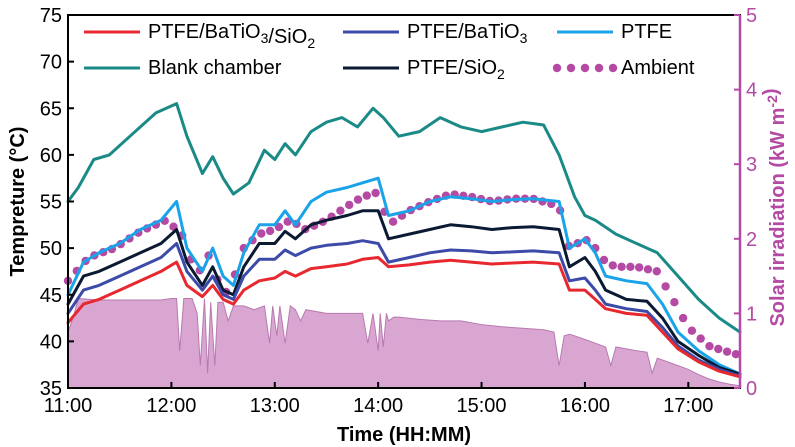 This screenshot has width=795, height=447. Describe the element at coordinates (456, 69) in the screenshot. I see `legend-label: PTFE/SiO2` at that location.